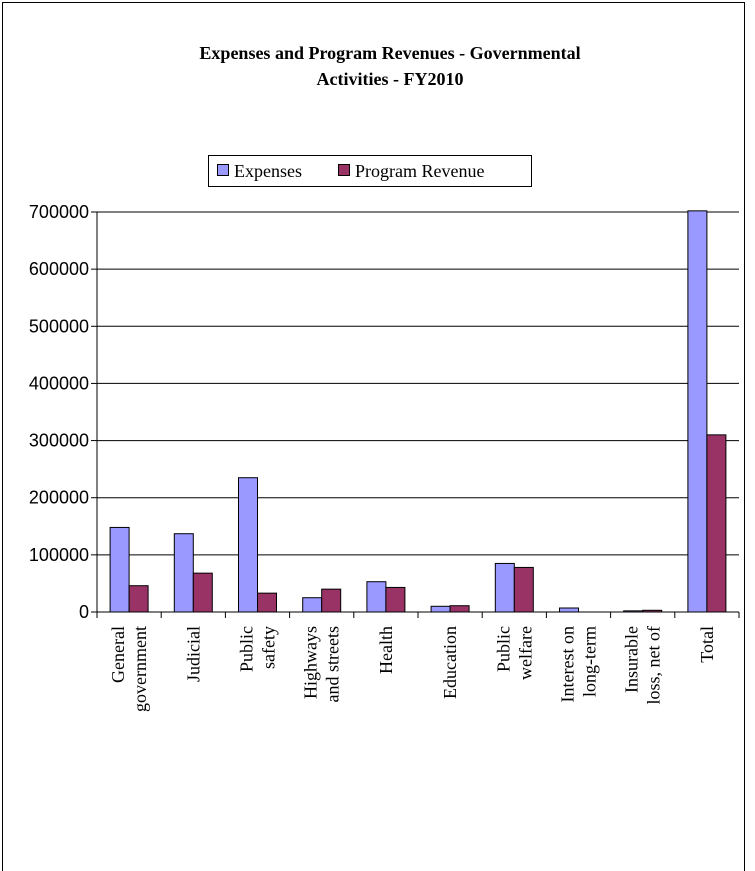 The width and height of the screenshot is (755, 871). What do you see at coordinates (59, 212) in the screenshot?
I see `y-tick-label-7: 700000` at bounding box center [59, 212].